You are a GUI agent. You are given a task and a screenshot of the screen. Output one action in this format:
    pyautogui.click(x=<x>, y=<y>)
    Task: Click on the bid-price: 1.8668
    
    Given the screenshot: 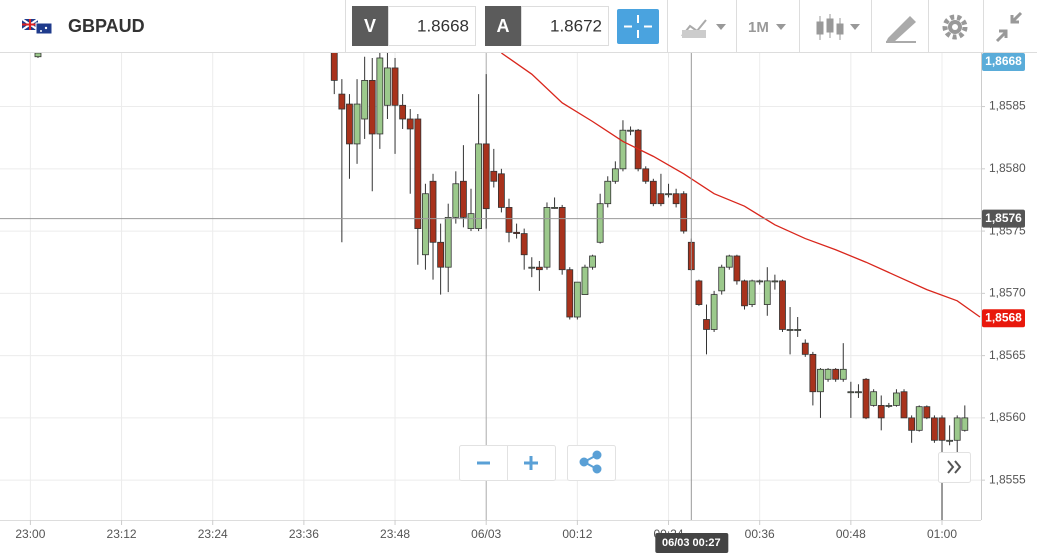 What is the action you would take?
    pyautogui.click(x=443, y=25)
    